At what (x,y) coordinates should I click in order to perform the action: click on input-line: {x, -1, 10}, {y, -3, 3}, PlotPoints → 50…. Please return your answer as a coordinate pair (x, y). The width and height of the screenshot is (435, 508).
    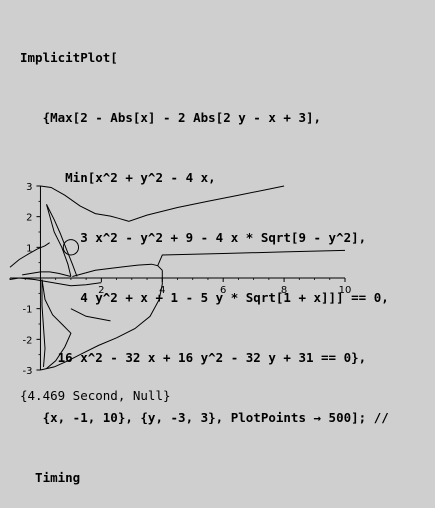
    Looking at the image, I should click on (204, 417).